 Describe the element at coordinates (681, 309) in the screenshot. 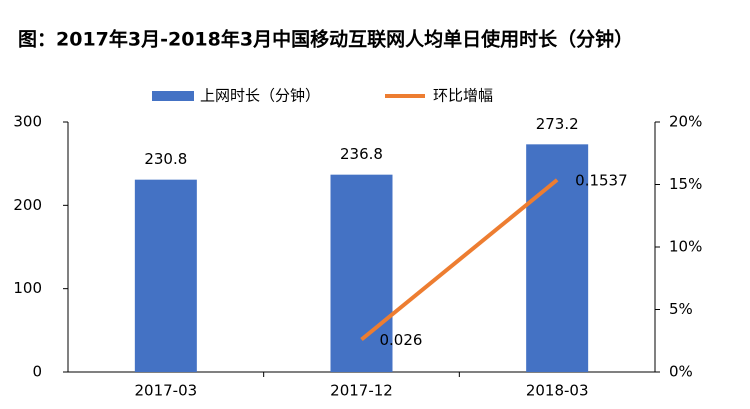

I see `y2-tick-label: 5%` at that location.